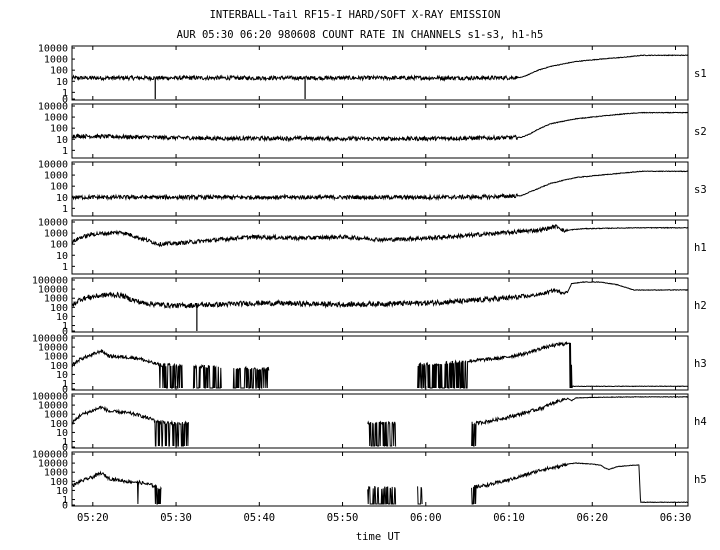 This screenshot has width=720, height=550. What do you see at coordinates (592, 518) in the screenshot?
I see `x-tick-label: 06:20` at bounding box center [592, 518].